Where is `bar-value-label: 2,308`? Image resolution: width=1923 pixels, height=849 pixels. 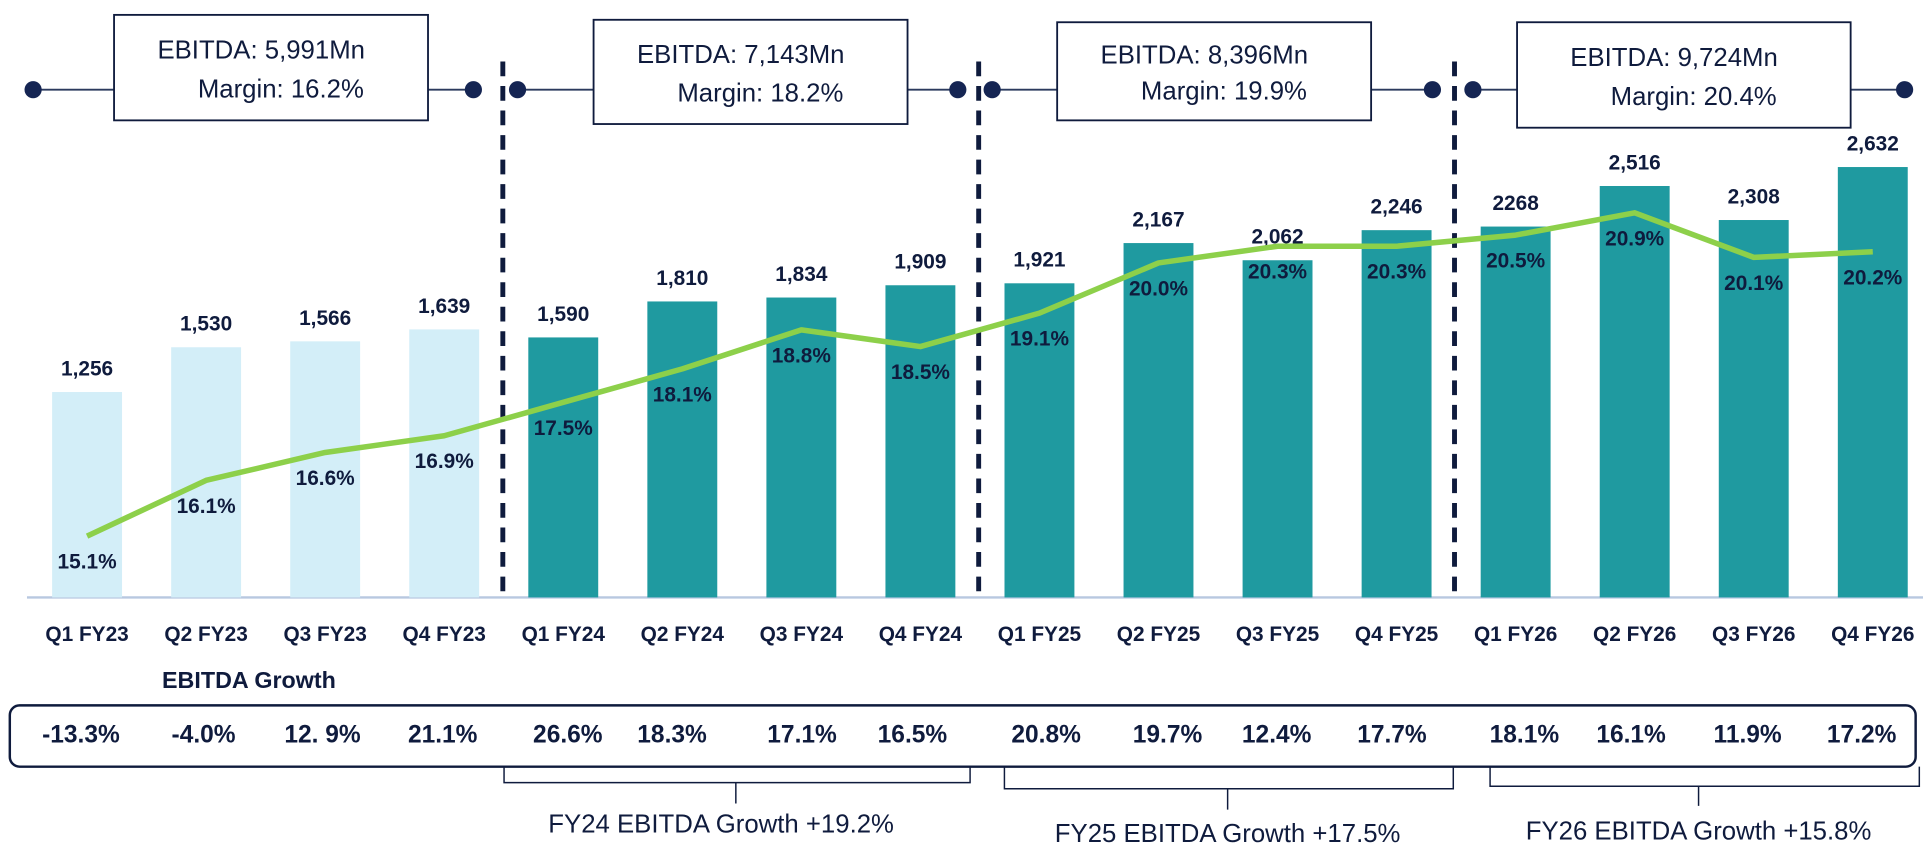 bar-value-label: 2,308 is located at coordinates (1754, 196).